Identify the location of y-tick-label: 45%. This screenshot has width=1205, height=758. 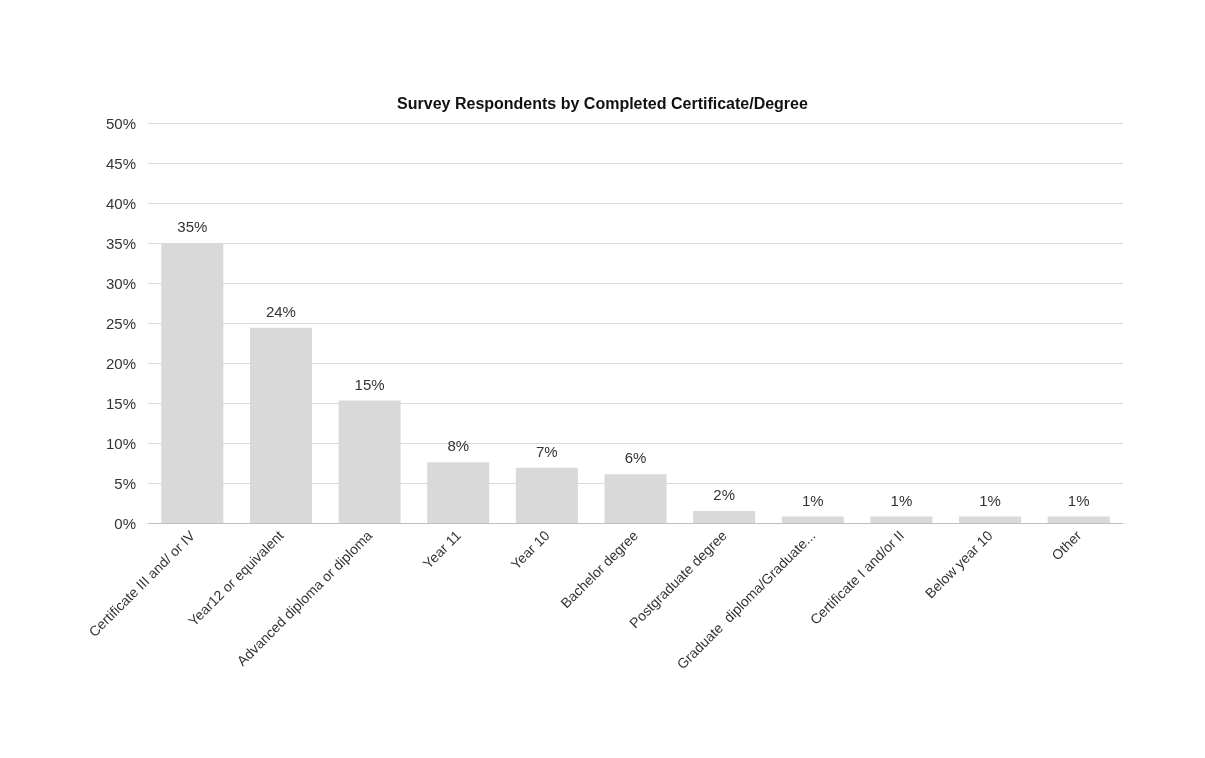
(120, 163).